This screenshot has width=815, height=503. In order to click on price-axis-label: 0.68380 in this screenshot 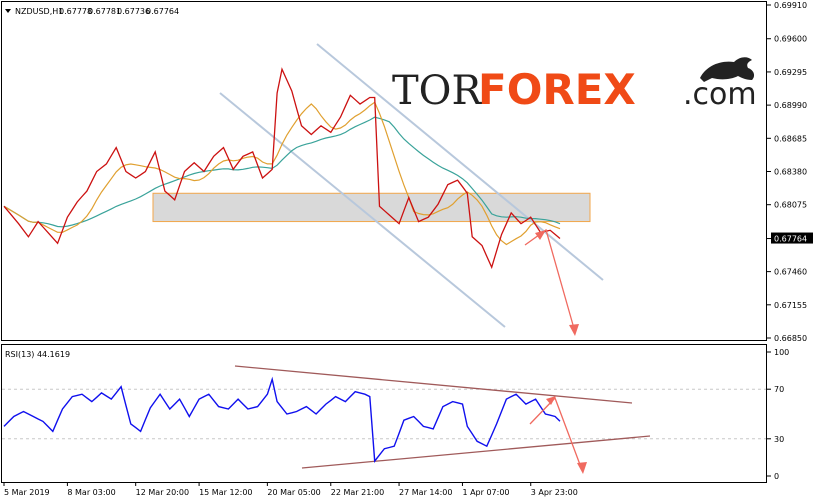, I will do `click(790, 172)`.